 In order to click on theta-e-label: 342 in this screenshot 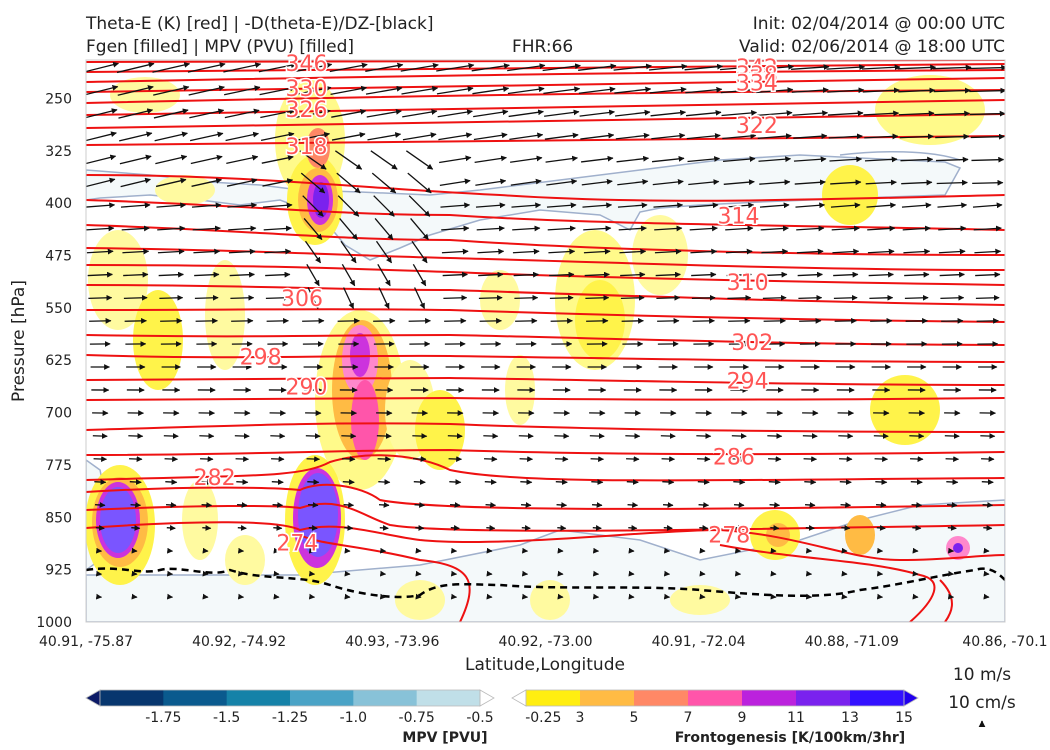, I will do `click(757, 68)`.